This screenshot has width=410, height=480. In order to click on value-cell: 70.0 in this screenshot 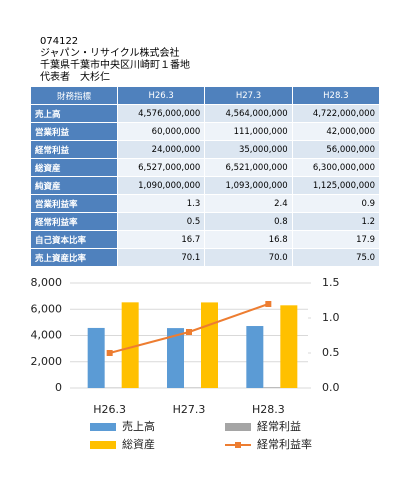, I will do `click(248, 257)`.